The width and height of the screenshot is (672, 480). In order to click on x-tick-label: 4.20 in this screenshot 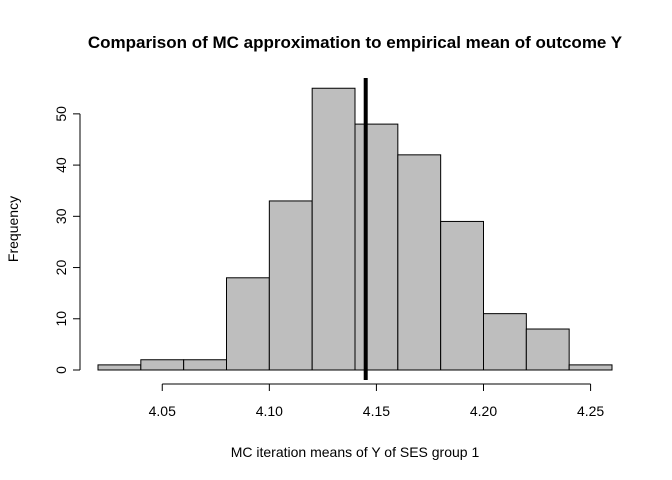, I will do `click(483, 411)`.